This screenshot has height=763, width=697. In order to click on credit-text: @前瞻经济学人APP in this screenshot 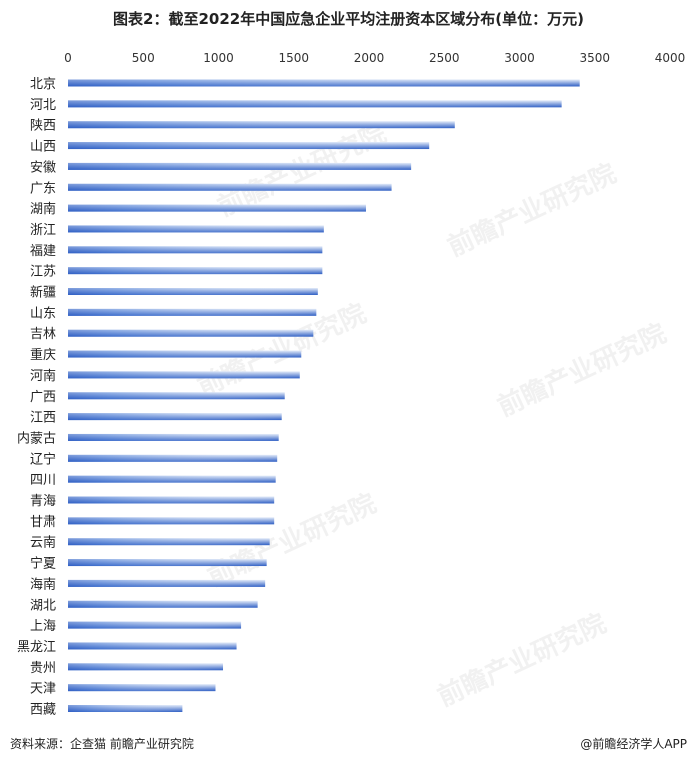, I will do `click(633, 744)`.